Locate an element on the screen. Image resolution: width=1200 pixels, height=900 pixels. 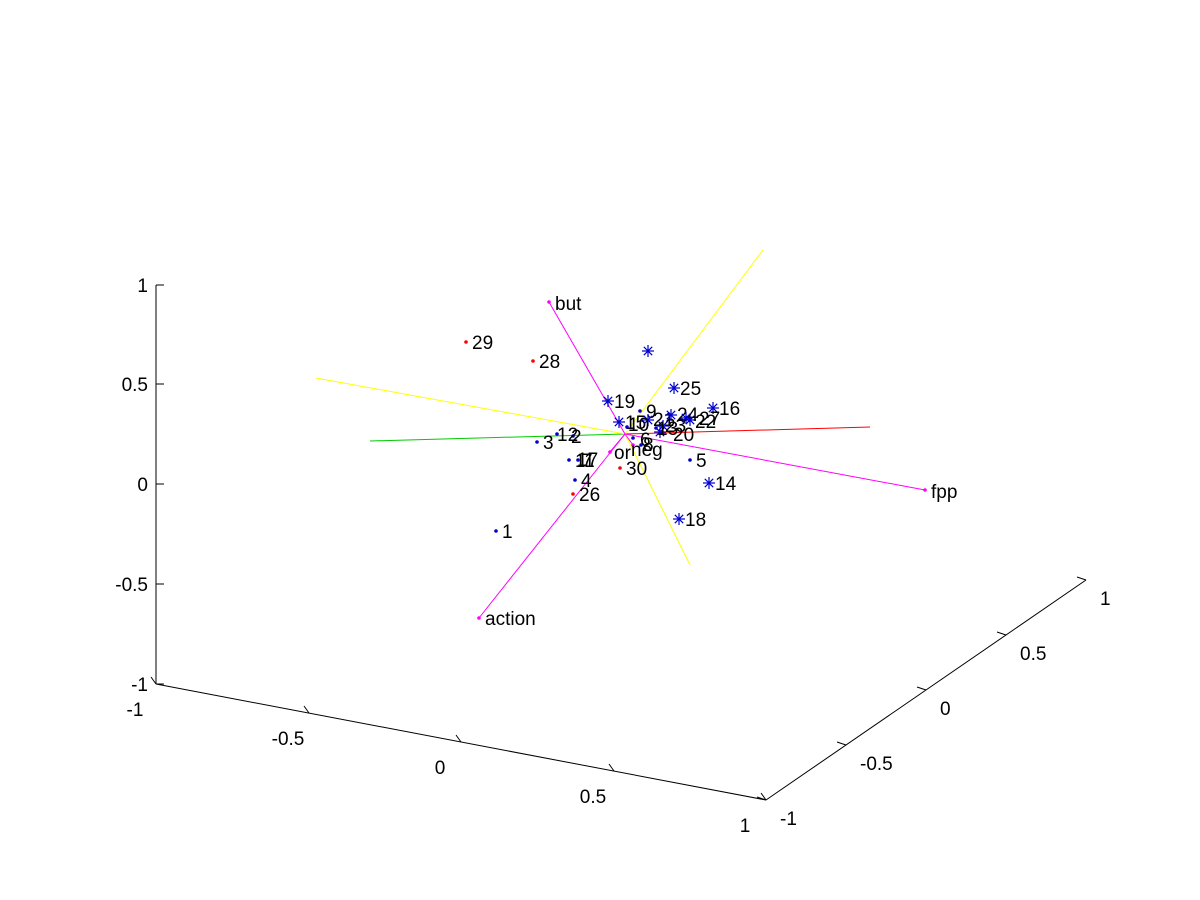
point-label-14: 14 is located at coordinates (726, 484).